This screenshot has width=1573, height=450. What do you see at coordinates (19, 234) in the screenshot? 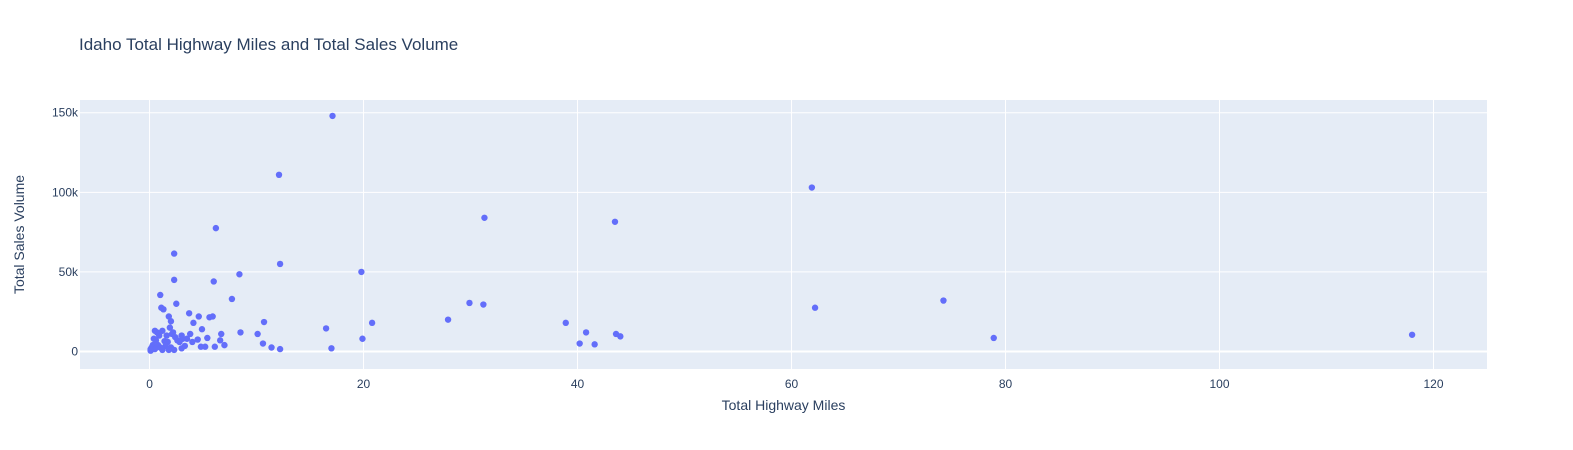
I see `y-axis-title: Total Sales Volume` at bounding box center [19, 234].